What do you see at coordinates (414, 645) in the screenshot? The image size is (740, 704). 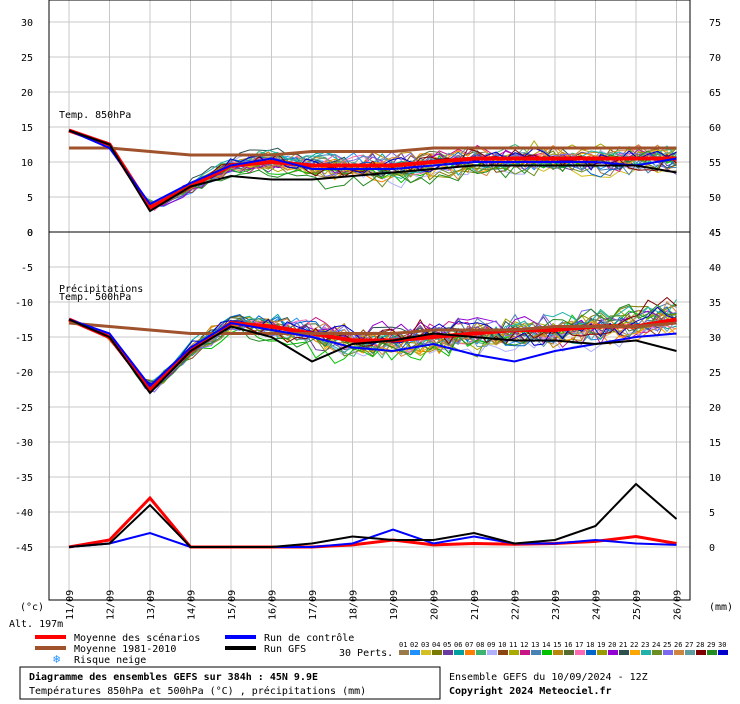 I see `pert-label: 02` at bounding box center [414, 645].